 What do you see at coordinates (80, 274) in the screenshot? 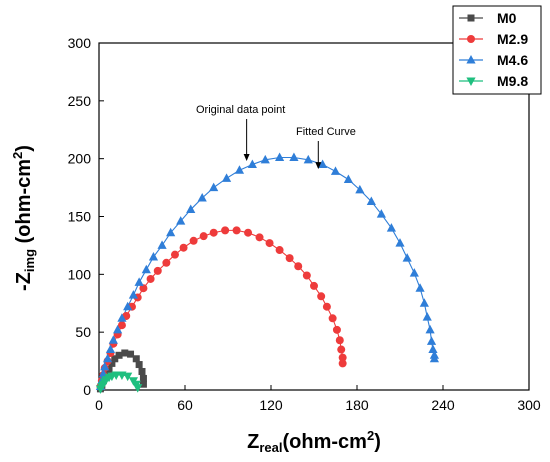
I see `y-tick-label: 100` at bounding box center [80, 274].